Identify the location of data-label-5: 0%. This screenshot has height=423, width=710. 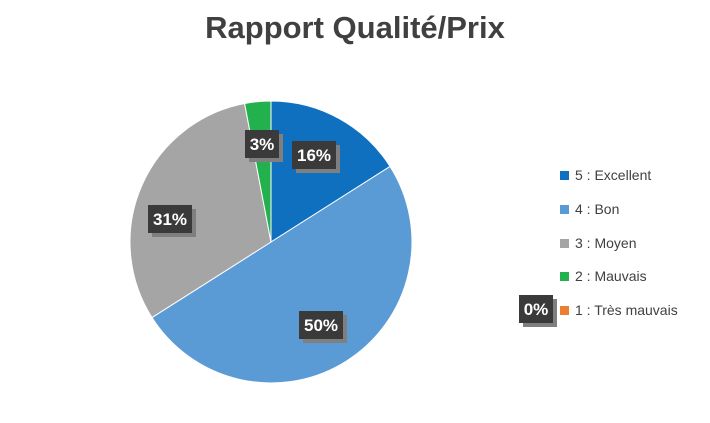
(538, 311).